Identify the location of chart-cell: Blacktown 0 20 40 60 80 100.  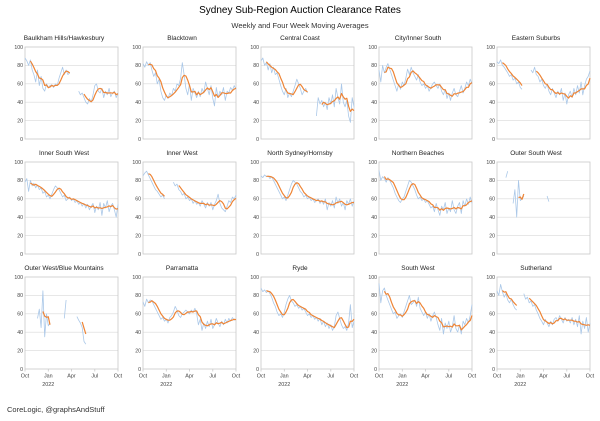
(182, 88).